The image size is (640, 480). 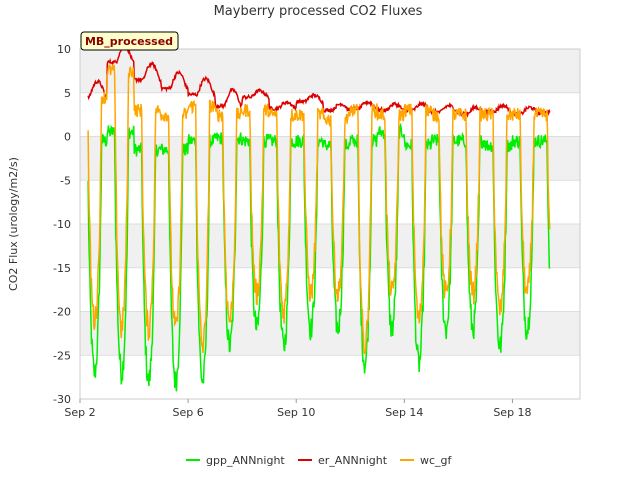 What do you see at coordinates (67, 137) in the screenshot?
I see `y-tick-label: 0` at bounding box center [67, 137].